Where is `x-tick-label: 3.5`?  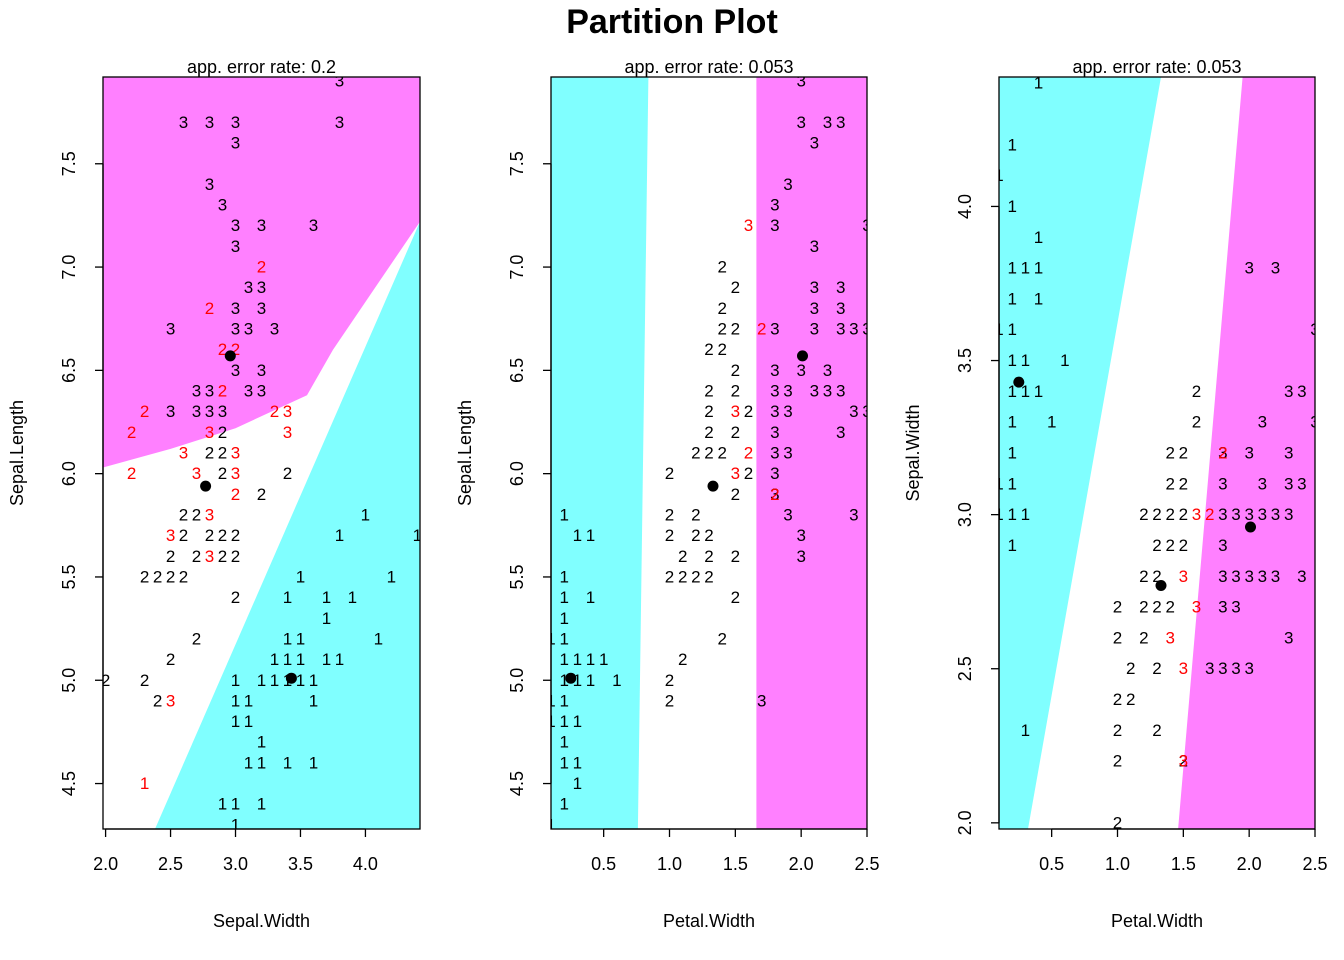
x-tick-label: 3.5 is located at coordinates (300, 864).